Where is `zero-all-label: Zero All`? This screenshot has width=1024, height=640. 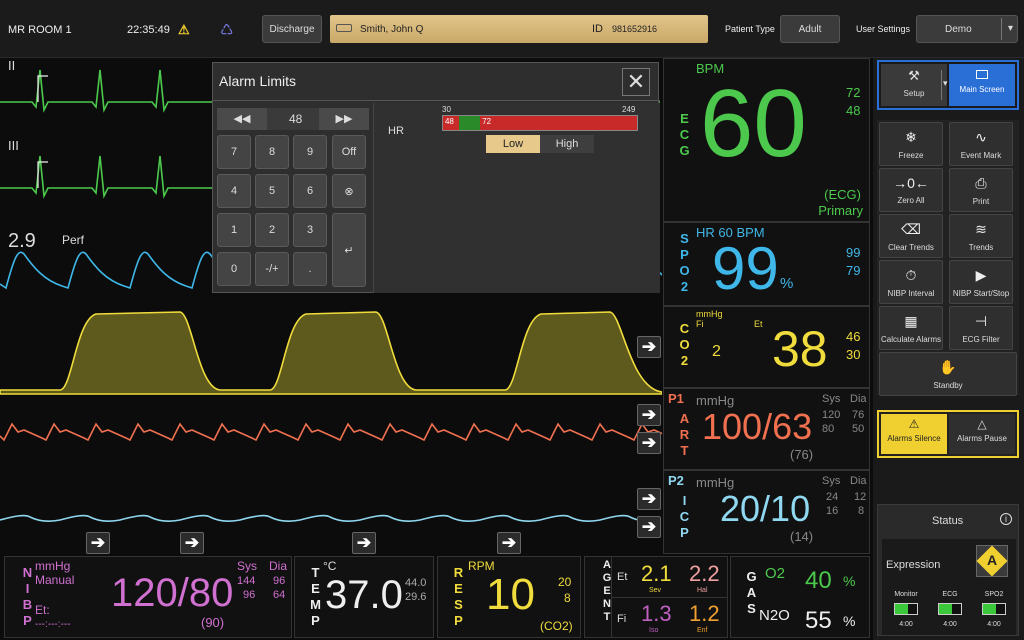
zero-all-label: Zero All is located at coordinates (911, 200).